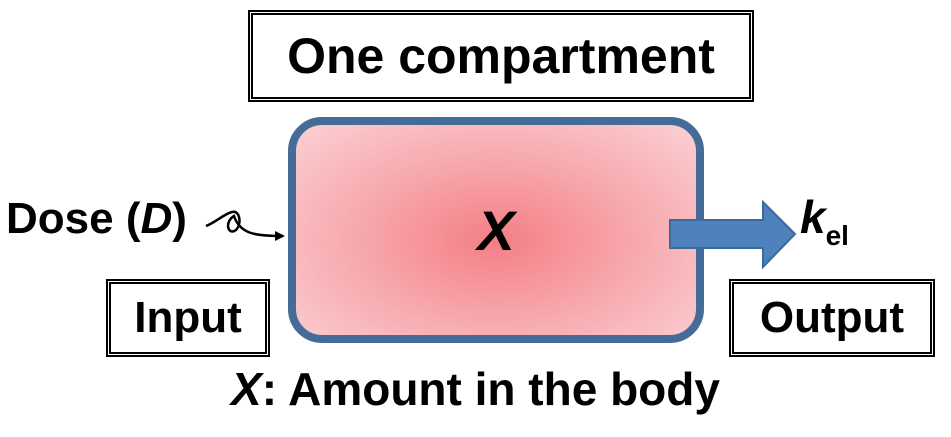 The width and height of the screenshot is (951, 437). What do you see at coordinates (179, 218) in the screenshot?
I see `dose-close: )` at bounding box center [179, 218].